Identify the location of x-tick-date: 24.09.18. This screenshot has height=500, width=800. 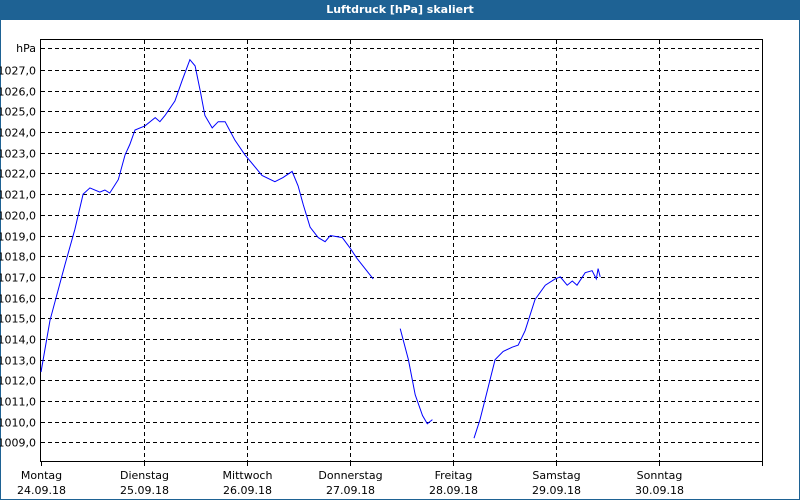
(41, 490).